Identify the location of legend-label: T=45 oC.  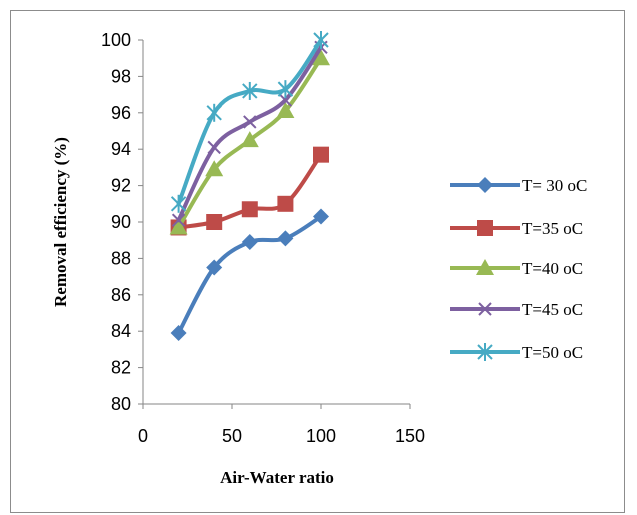
(552, 309).